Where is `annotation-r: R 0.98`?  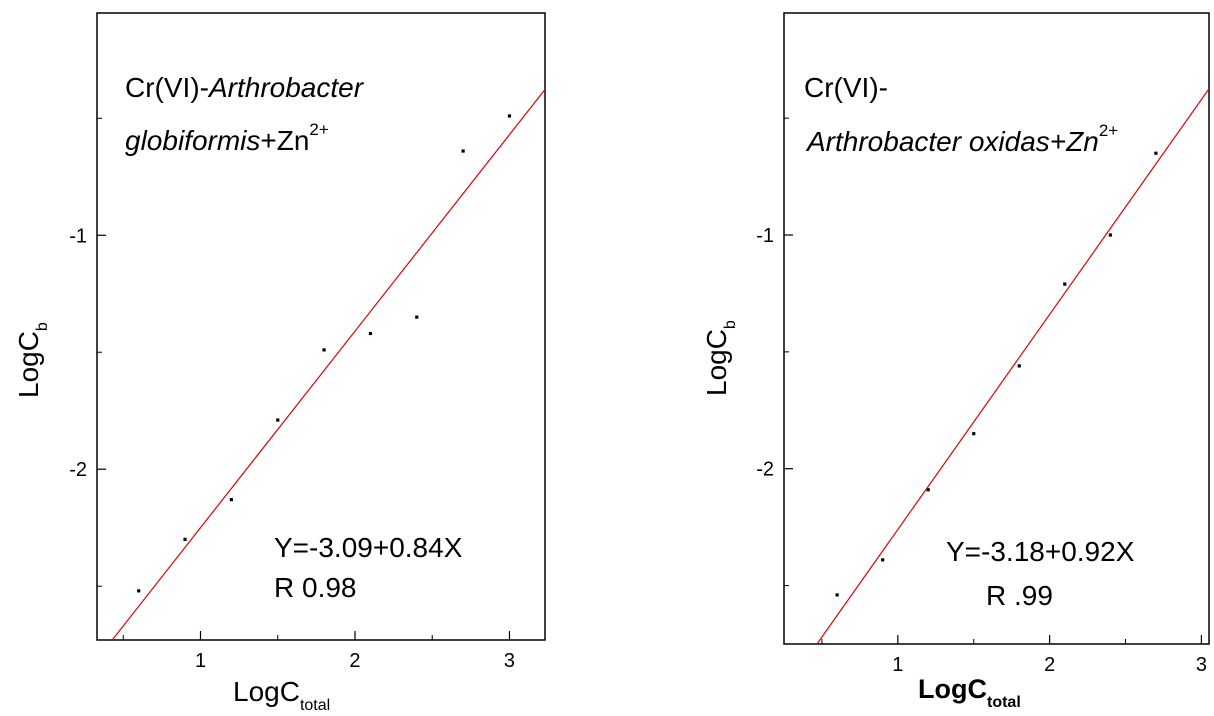 annotation-r: R 0.98 is located at coordinates (315, 587).